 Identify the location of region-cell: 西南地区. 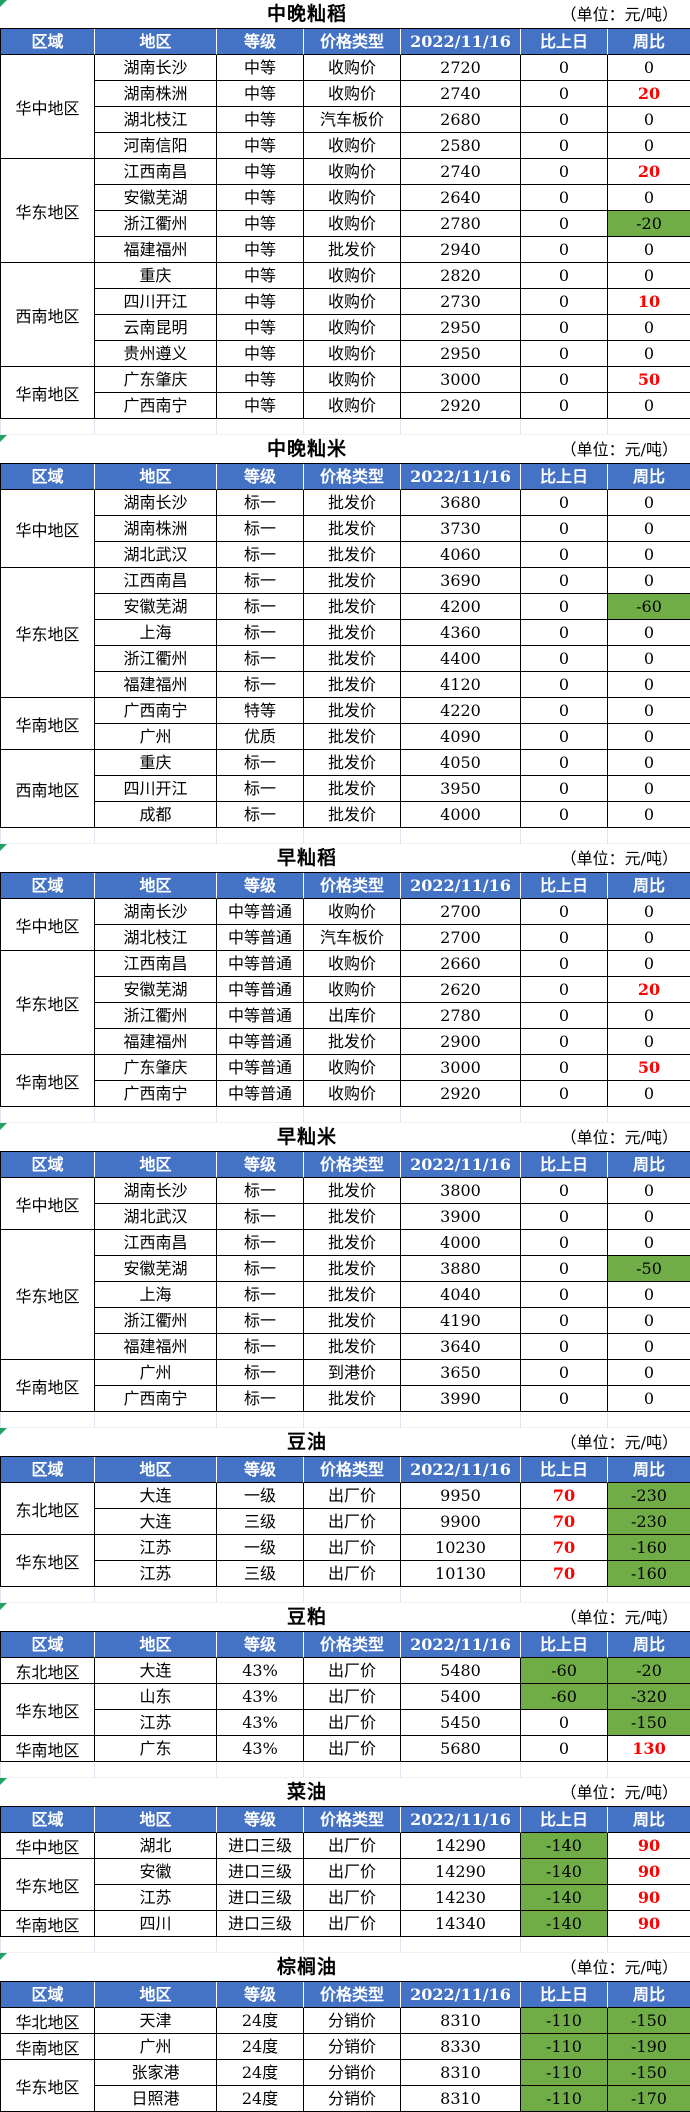
(48, 789).